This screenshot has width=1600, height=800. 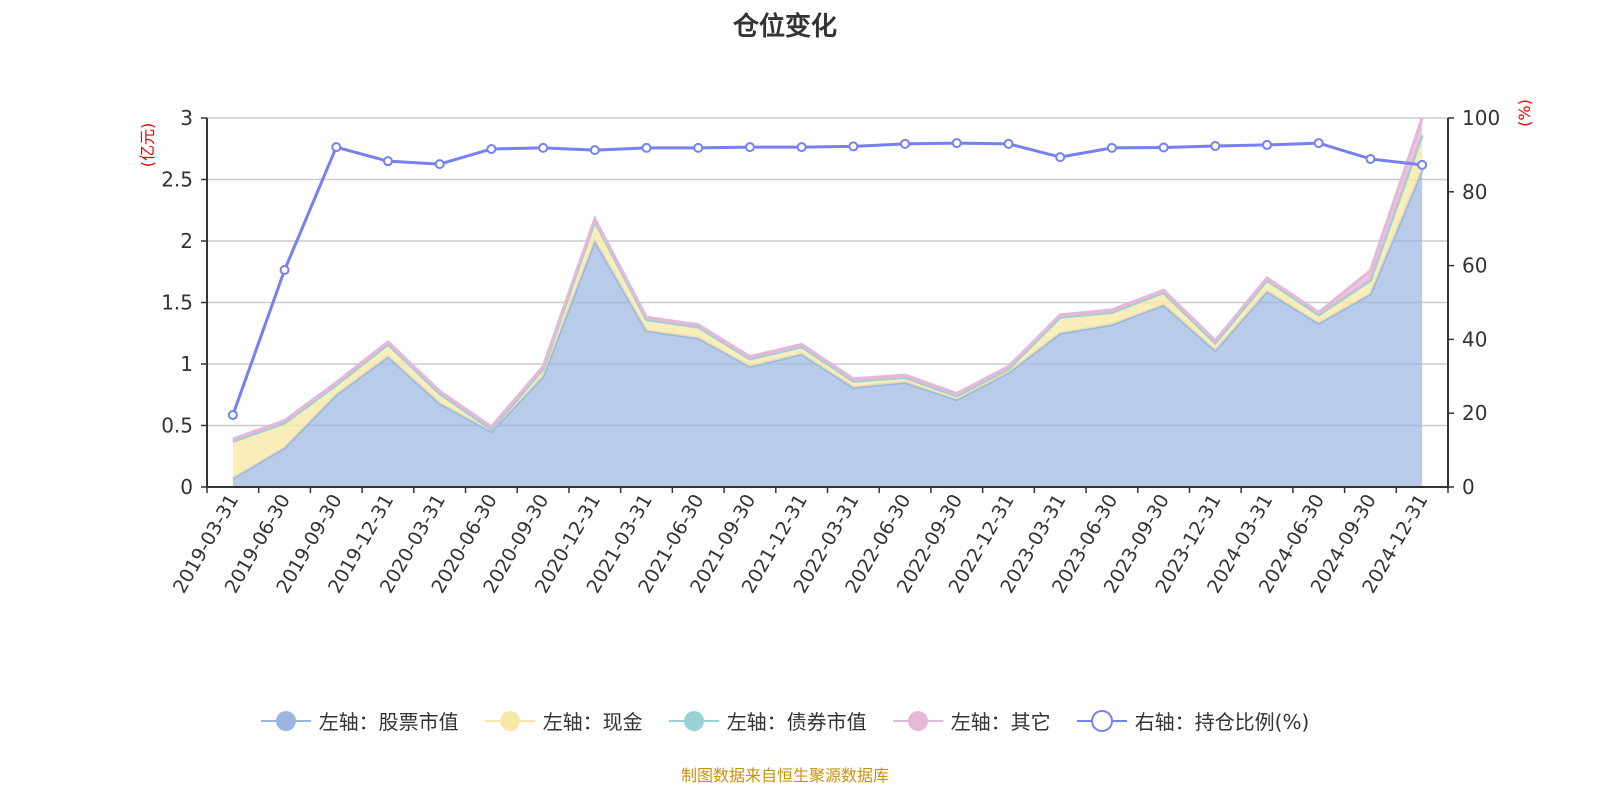 What do you see at coordinates (186, 487) in the screenshot?
I see `y-left-tick-label: 0` at bounding box center [186, 487].